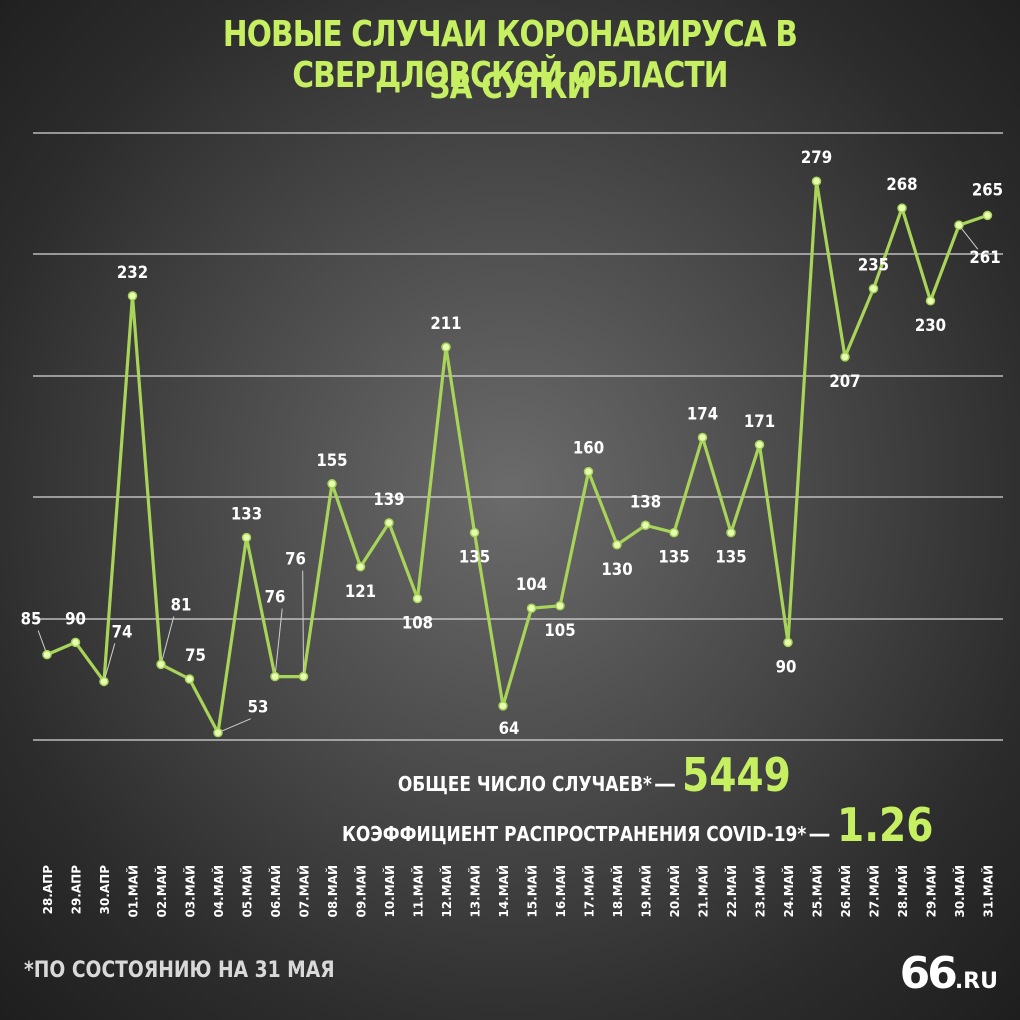 Image resolution: width=1020 pixels, height=1020 pixels. Describe the element at coordinates (246, 514) in the screenshot. I see `data-label: 133` at that location.